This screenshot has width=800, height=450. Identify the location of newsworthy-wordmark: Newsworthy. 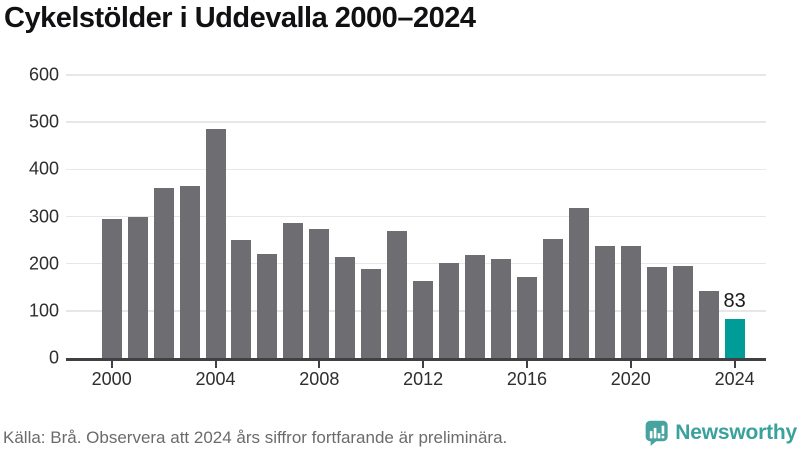
(736, 432).